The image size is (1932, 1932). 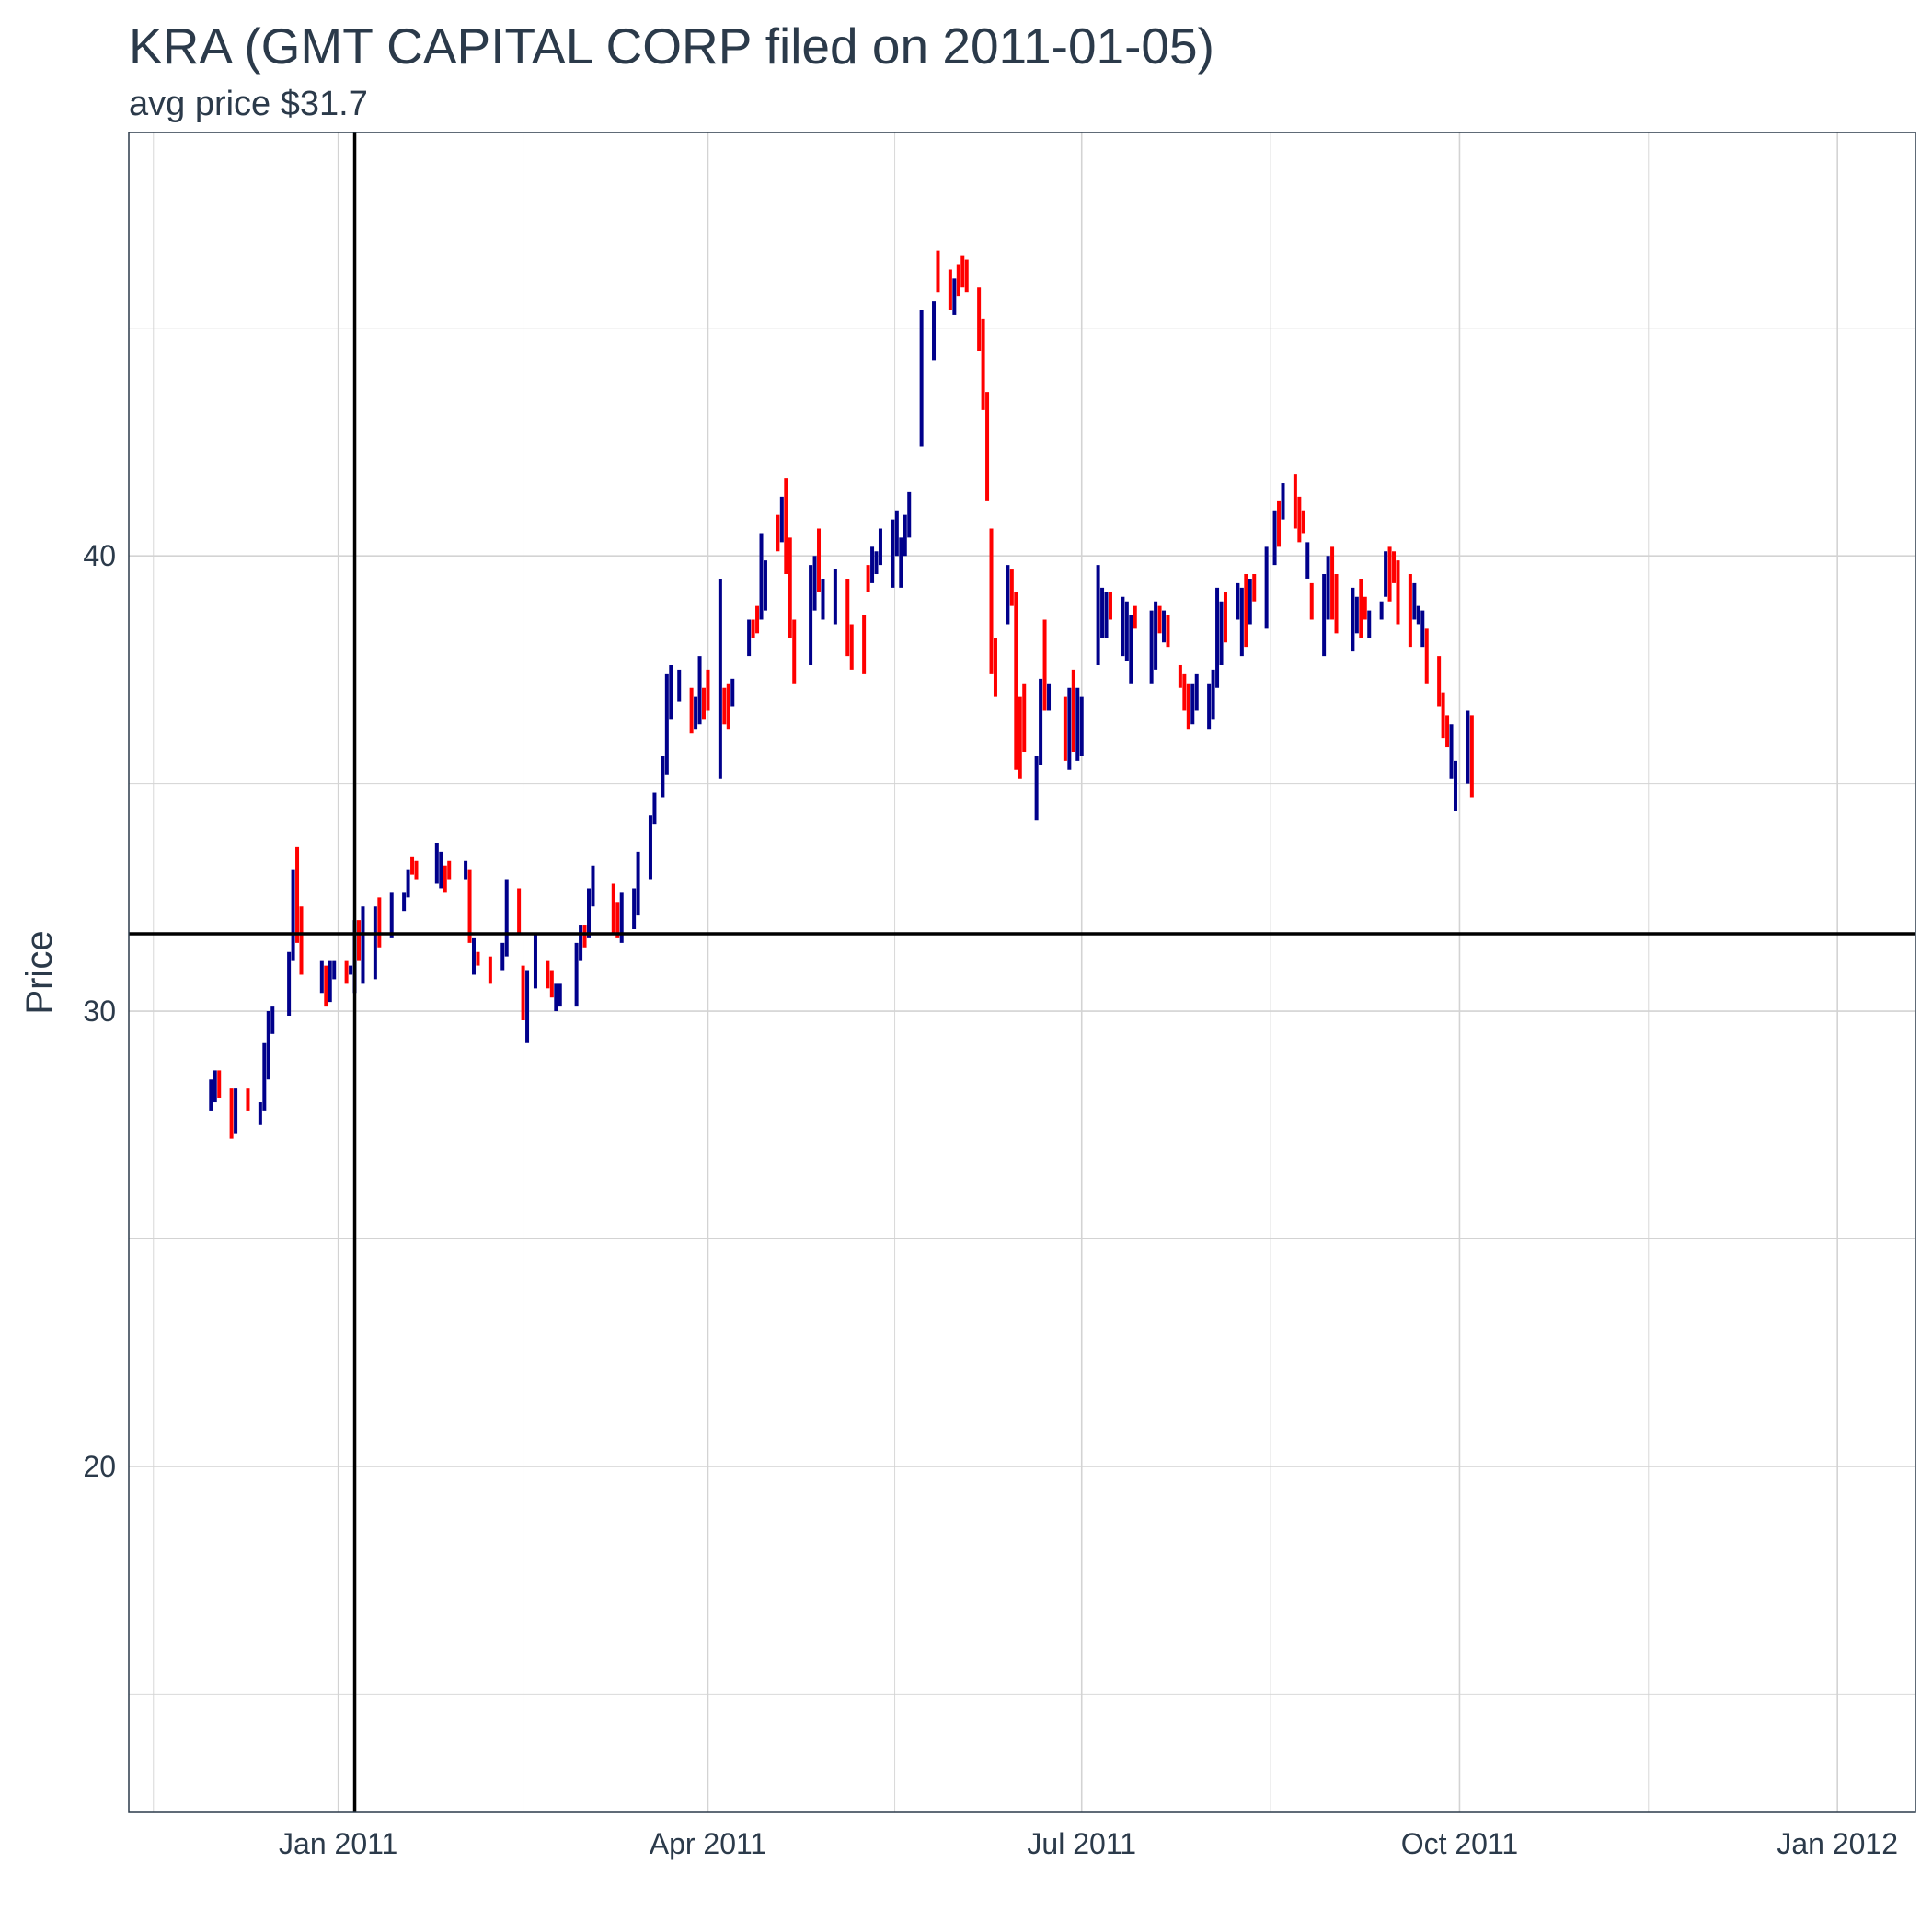 What do you see at coordinates (39, 972) in the screenshot?
I see `y-axis-title: Price` at bounding box center [39, 972].